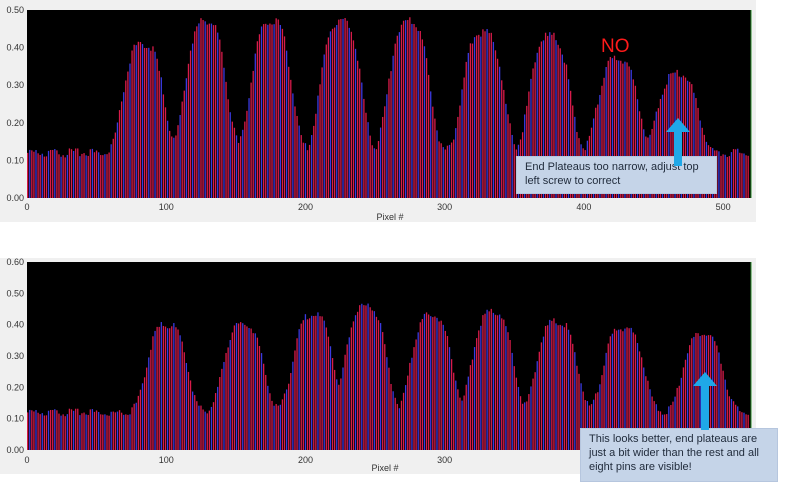 The height and width of the screenshot is (496, 792). What do you see at coordinates (15, 48) in the screenshot?
I see `y-tick-label: 0.40` at bounding box center [15, 48].